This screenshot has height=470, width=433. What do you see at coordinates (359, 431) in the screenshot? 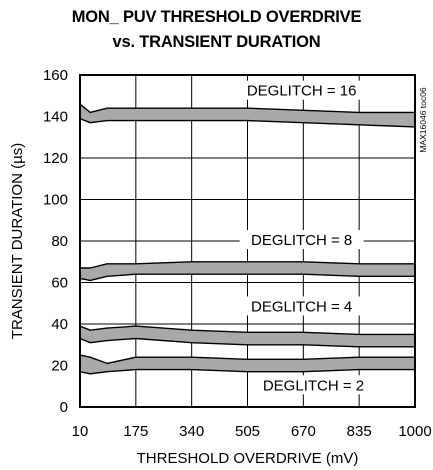
I see `x-tick-label: 835` at bounding box center [359, 431].